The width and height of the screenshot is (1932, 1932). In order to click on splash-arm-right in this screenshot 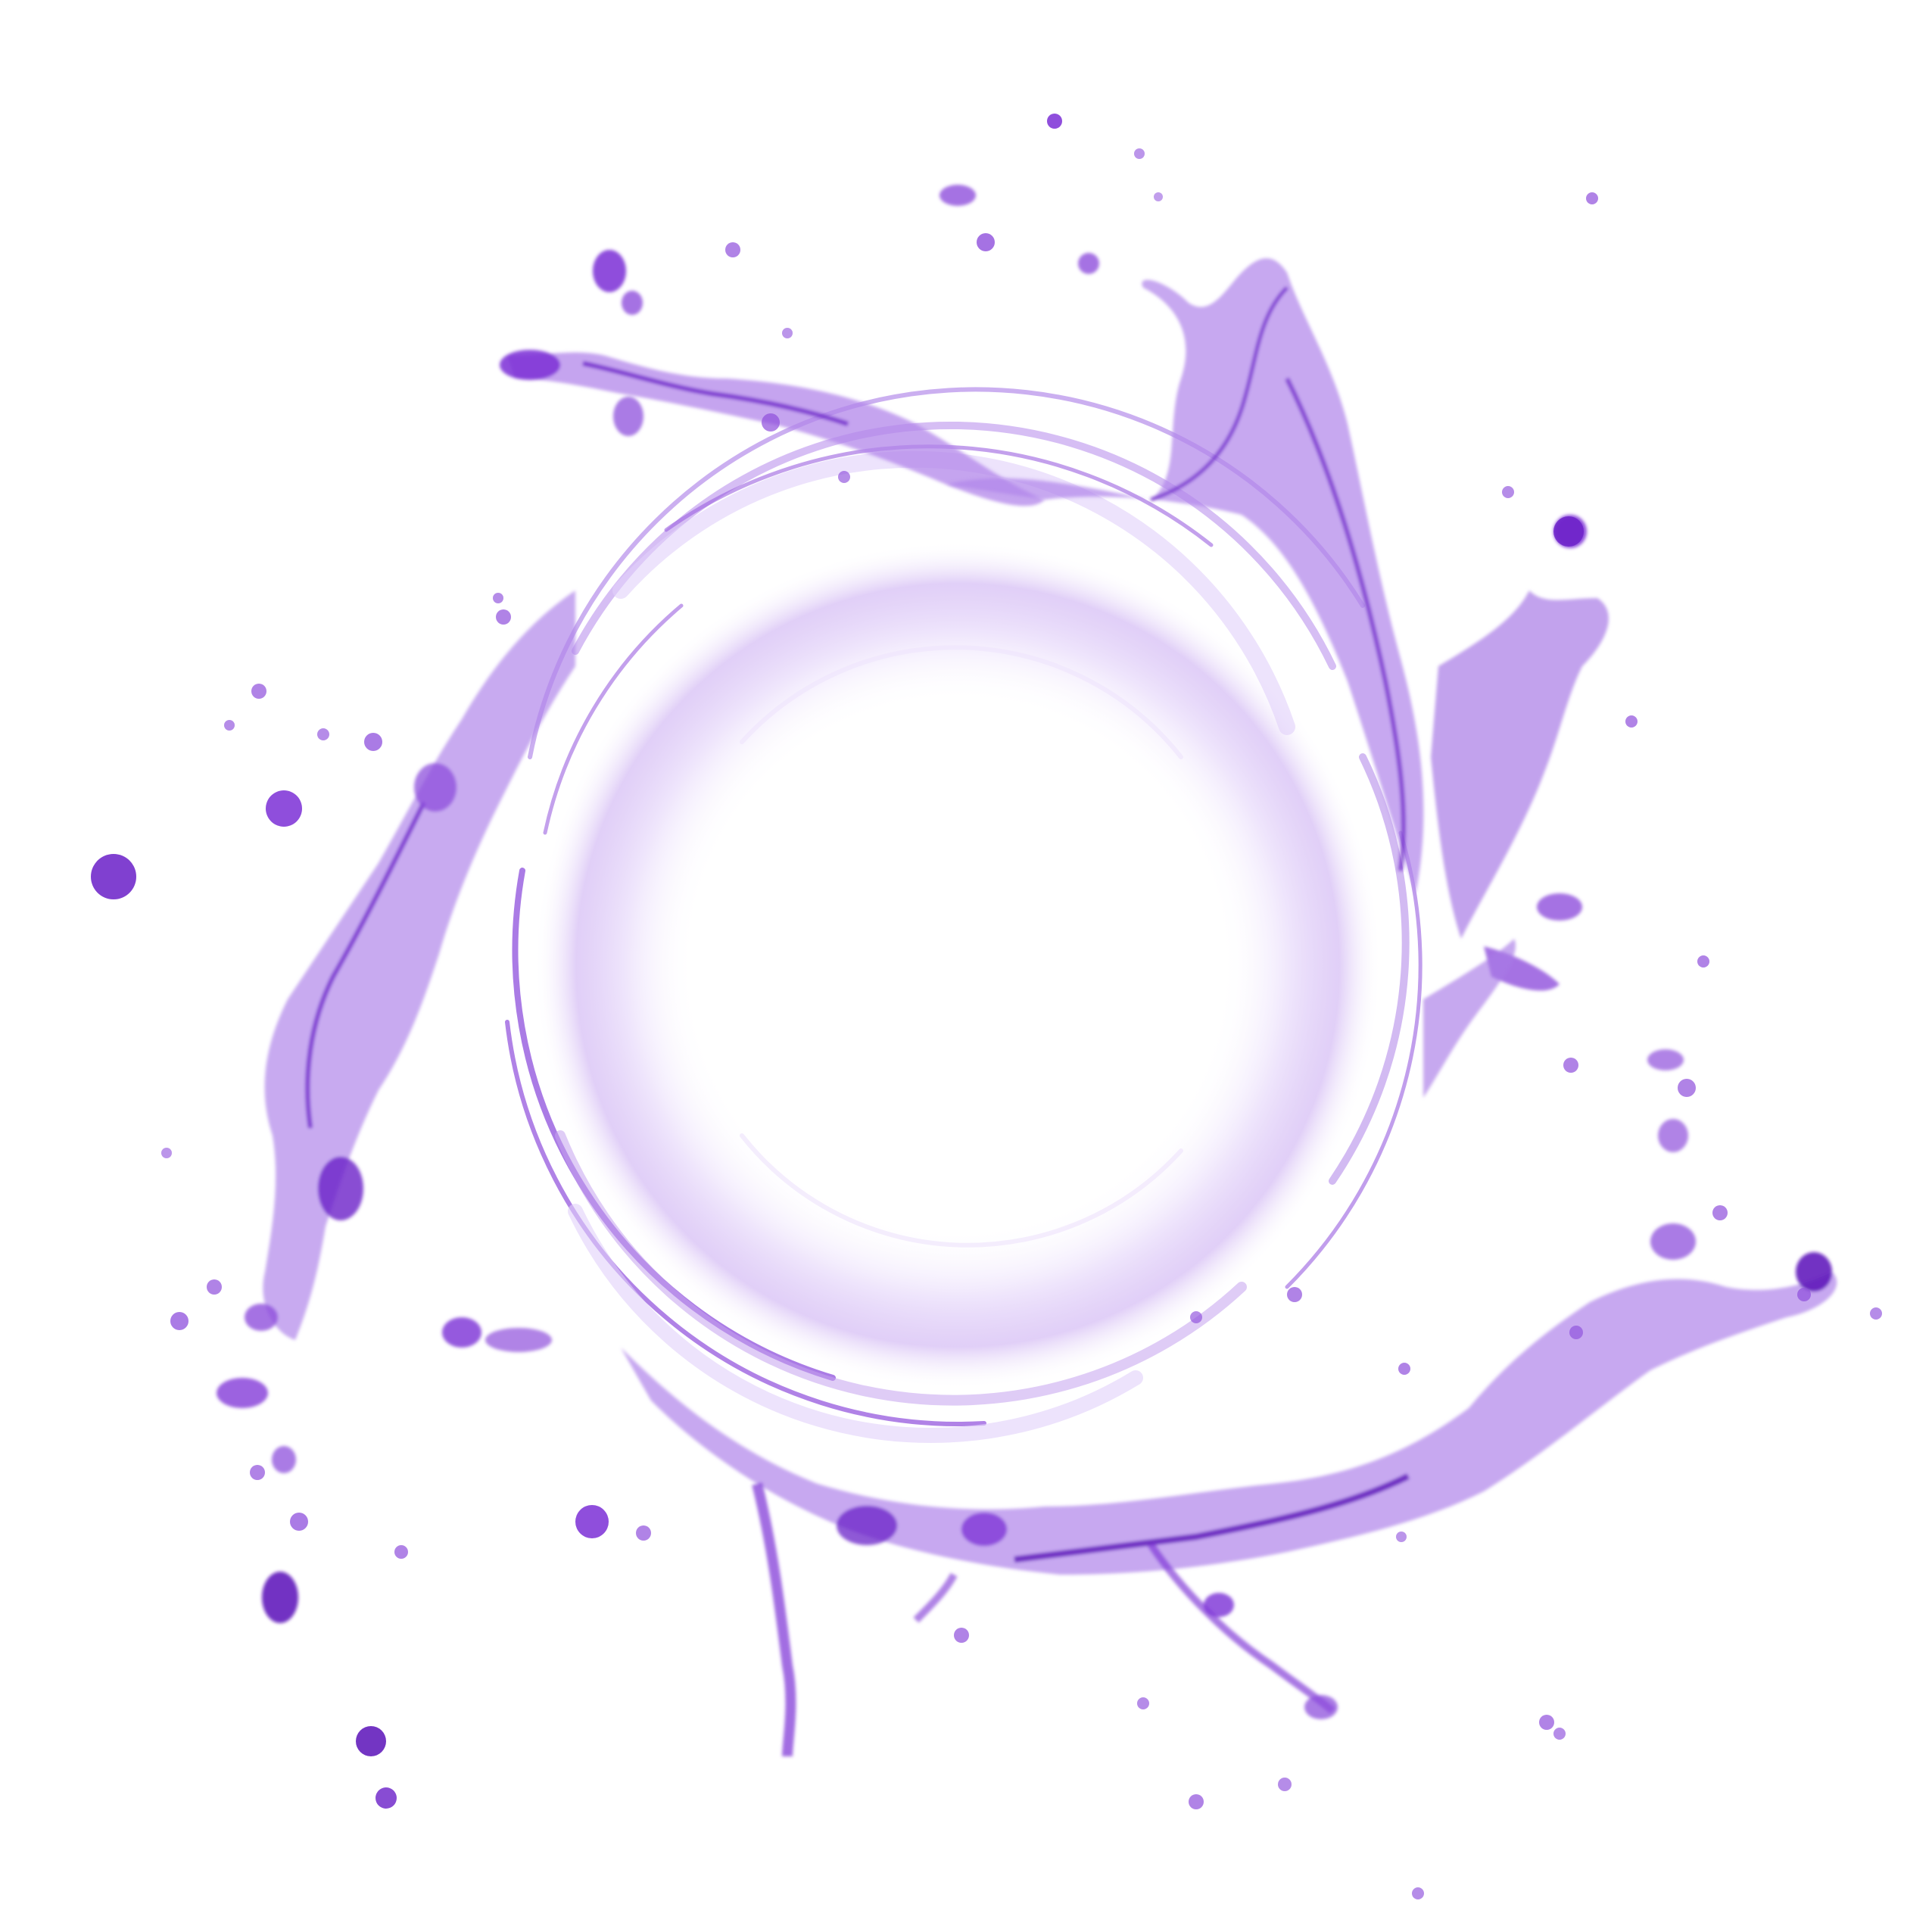, I will do `click(1516, 806)`.